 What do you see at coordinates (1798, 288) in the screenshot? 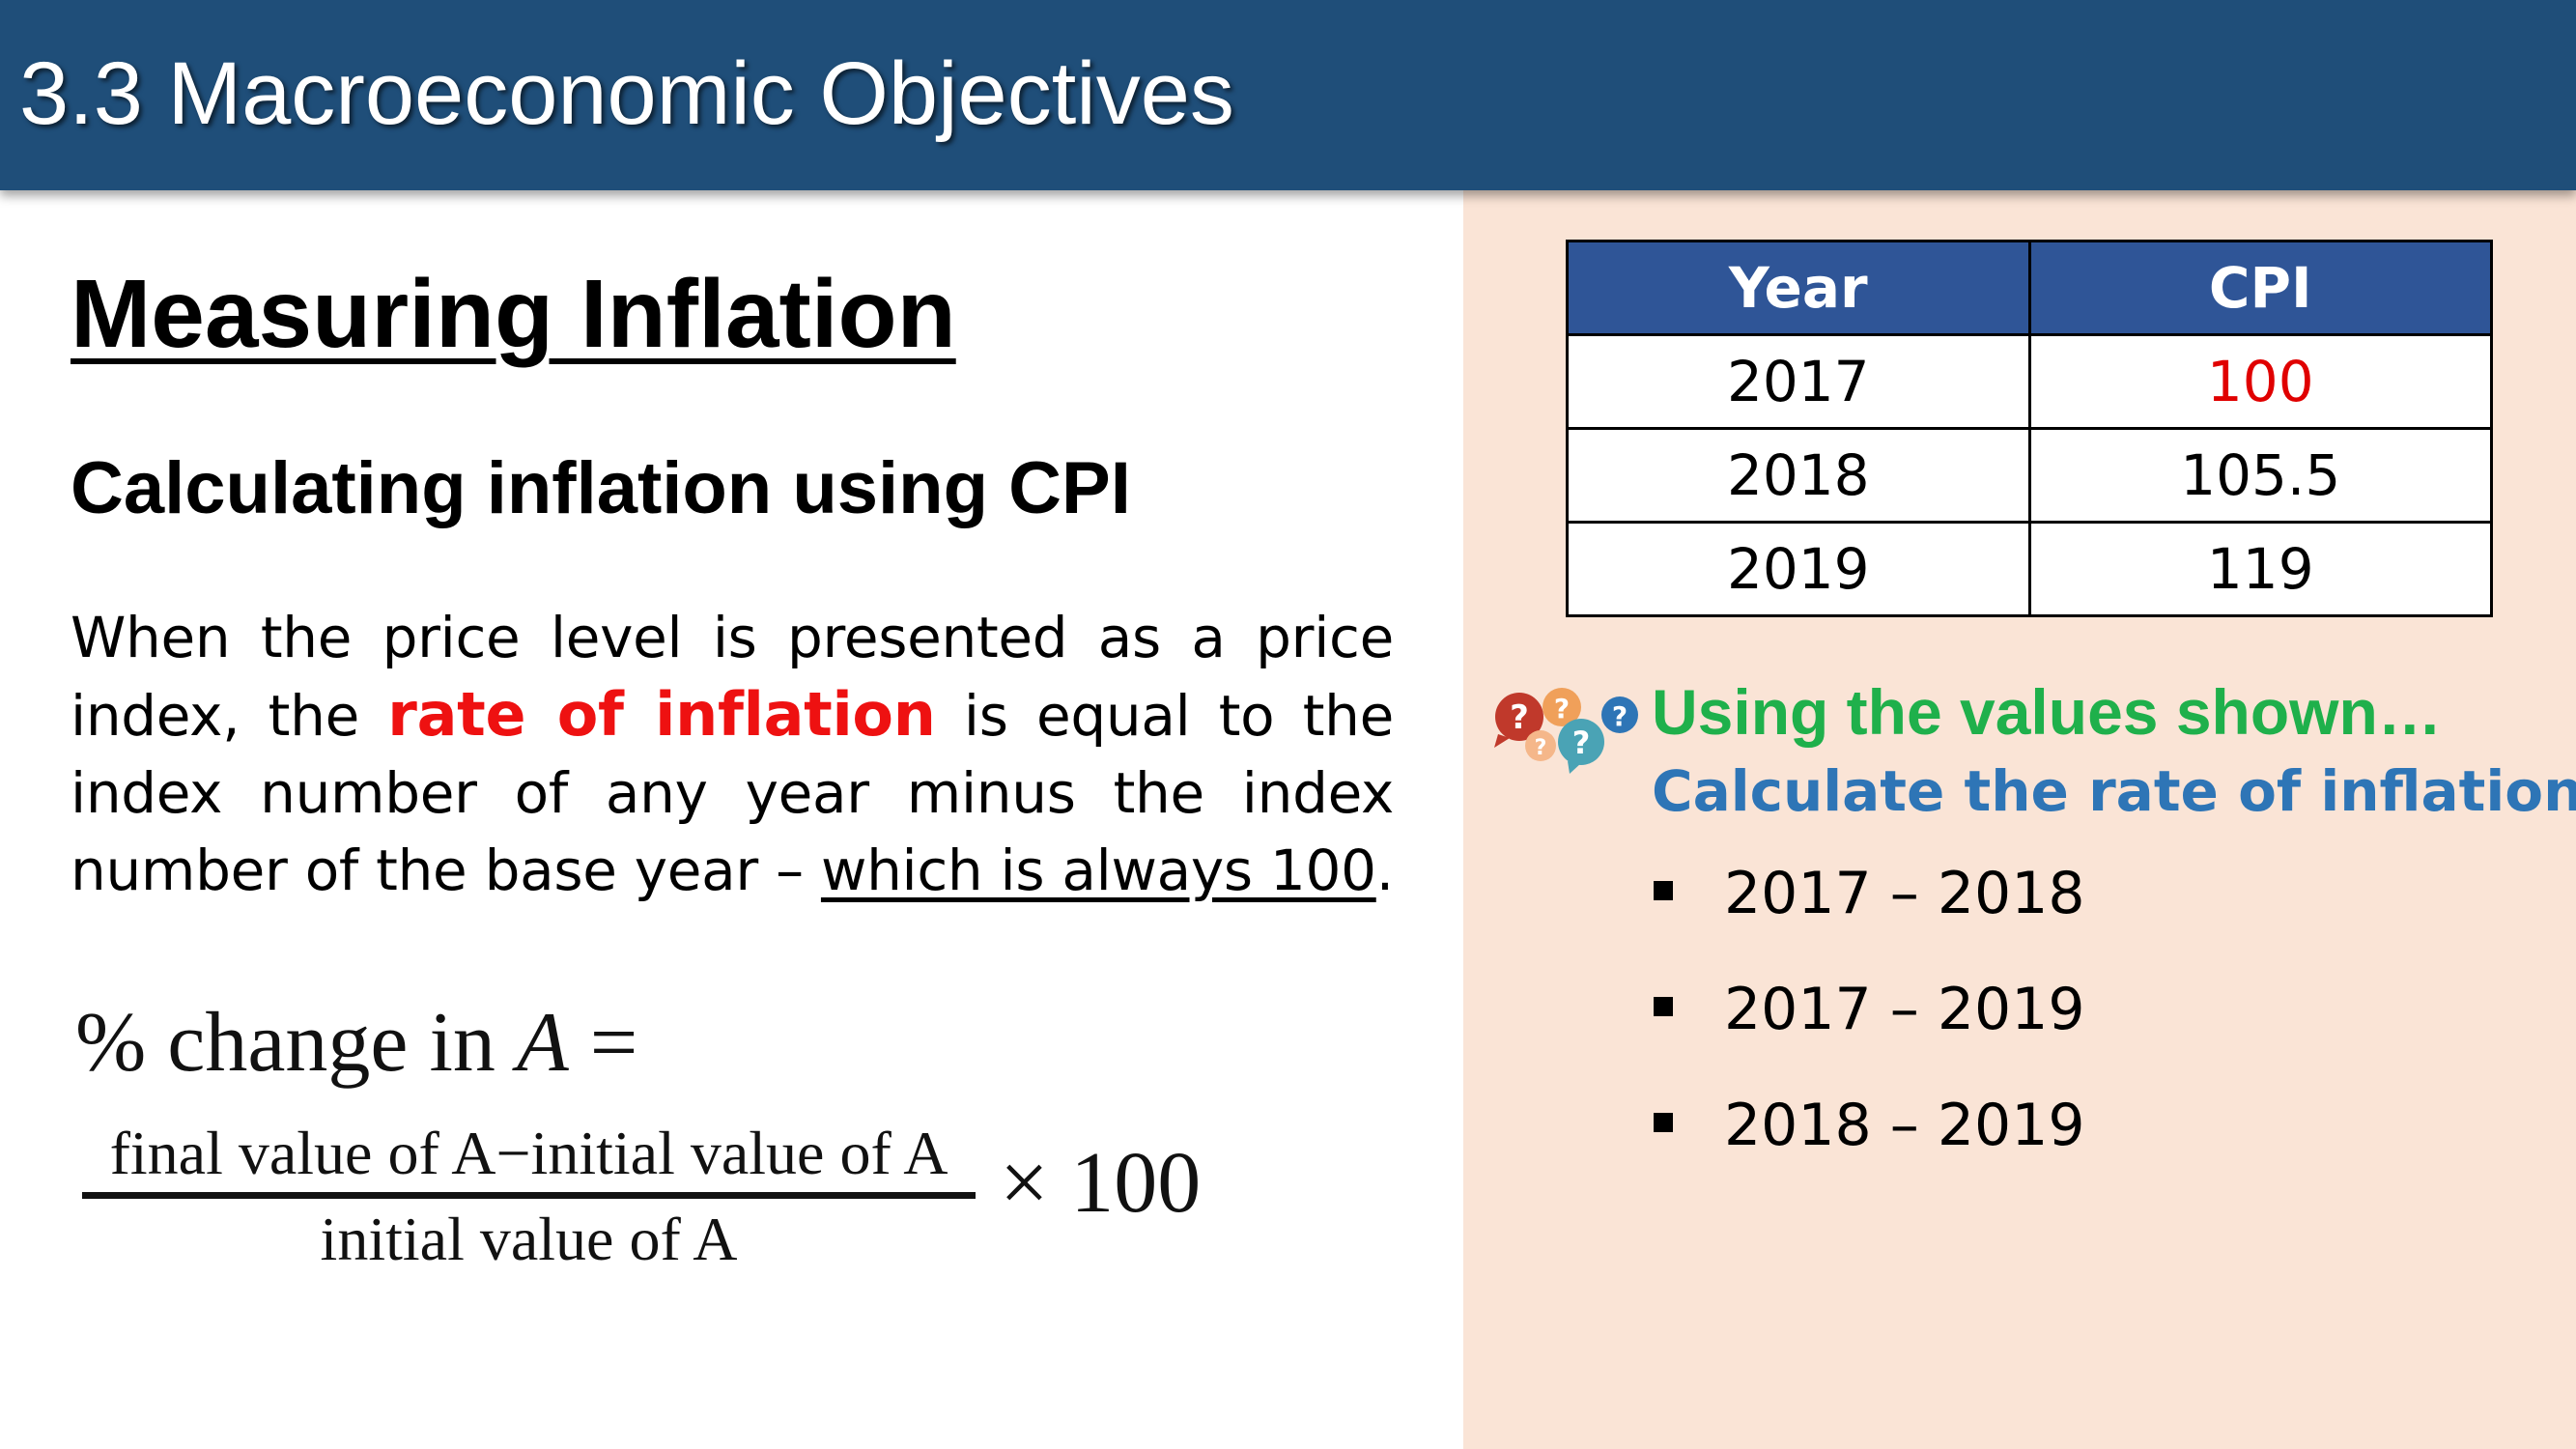
I see `column-header-year: Year` at bounding box center [1798, 288].